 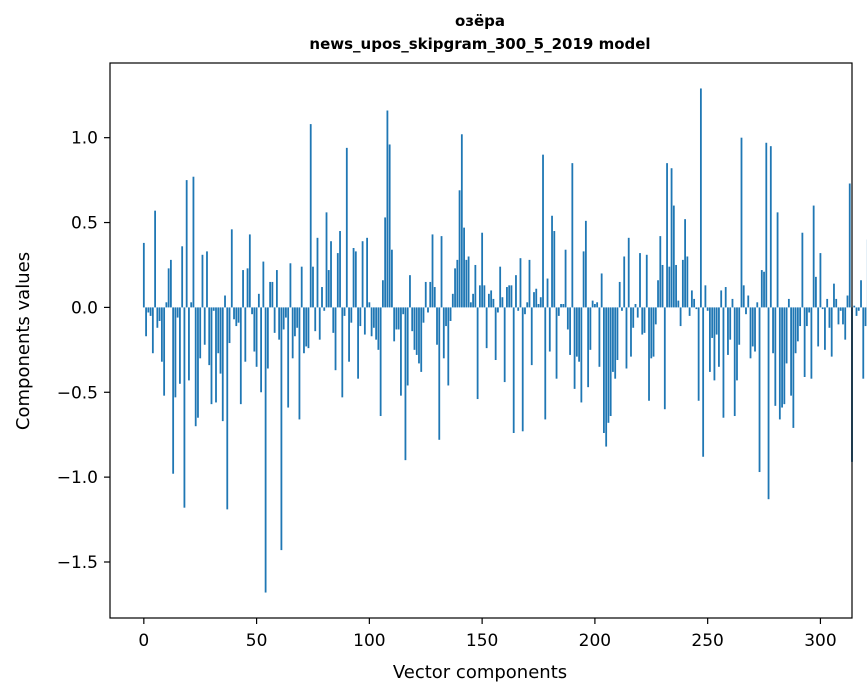 I want to click on x-axis-ticks: 0 50 100 150 200 250 300, so click(x=487, y=634).